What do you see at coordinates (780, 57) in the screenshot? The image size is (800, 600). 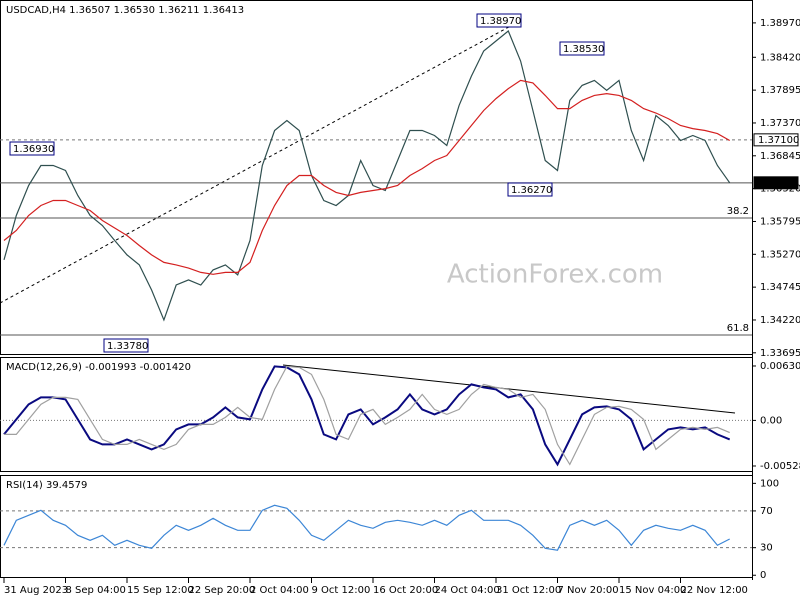 I see `y-tick-label: 1.38420` at bounding box center [780, 57].